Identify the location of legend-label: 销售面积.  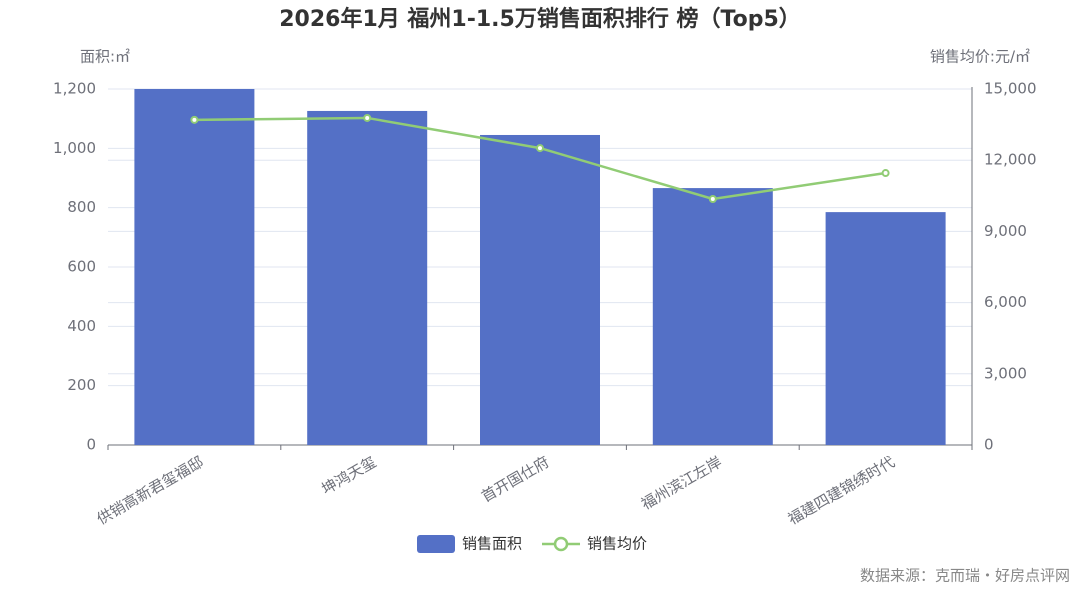
(492, 544).